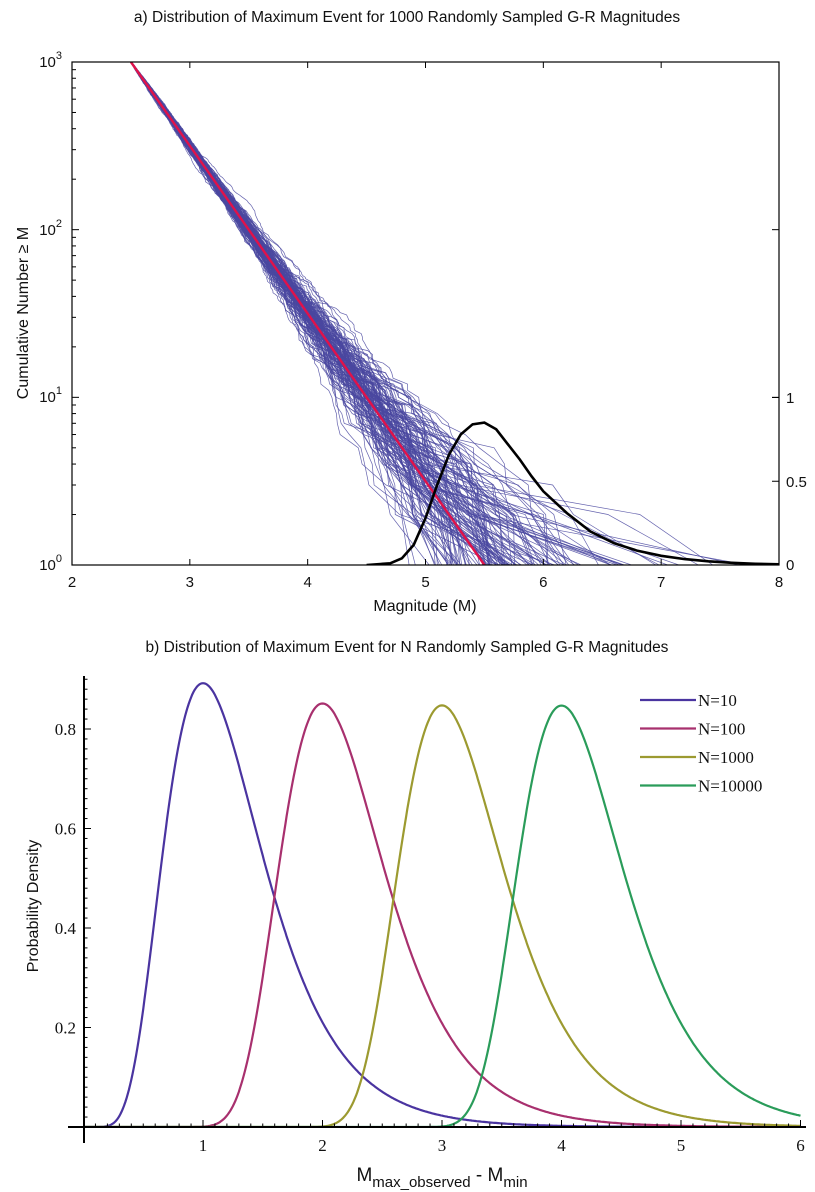 Image resolution: width=815 pixels, height=1192 pixels. Describe the element at coordinates (717, 700) in the screenshot. I see `legend-label: N=10` at that location.